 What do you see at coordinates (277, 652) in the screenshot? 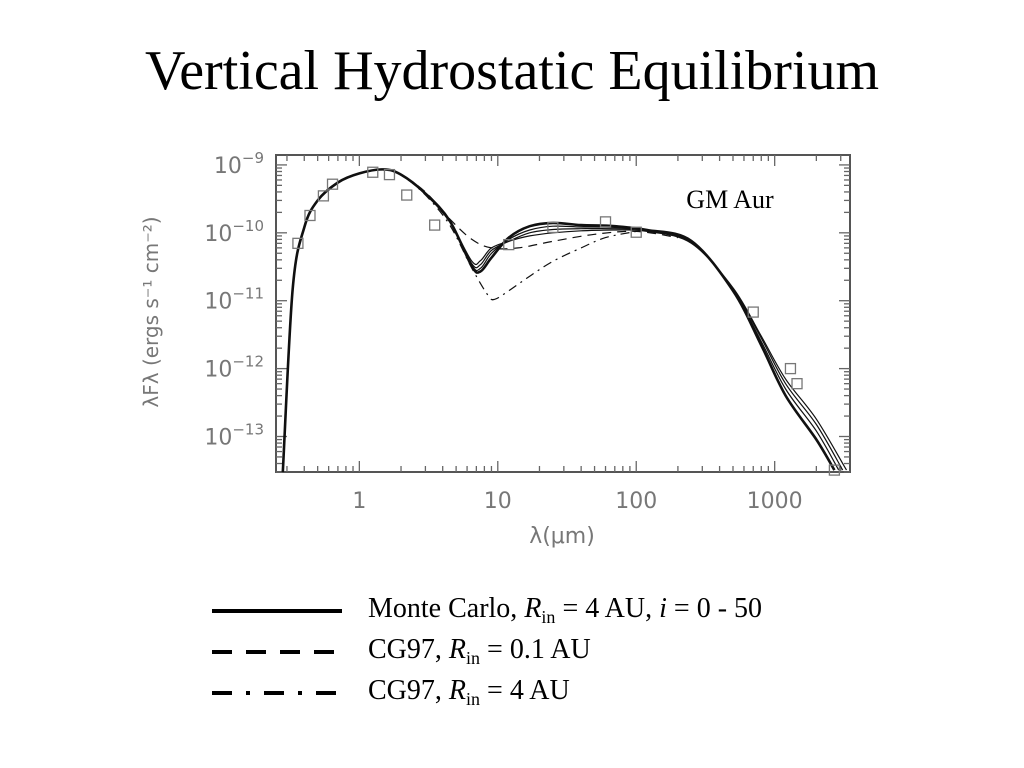
I see `legend-swatch-dashed` at bounding box center [277, 652].